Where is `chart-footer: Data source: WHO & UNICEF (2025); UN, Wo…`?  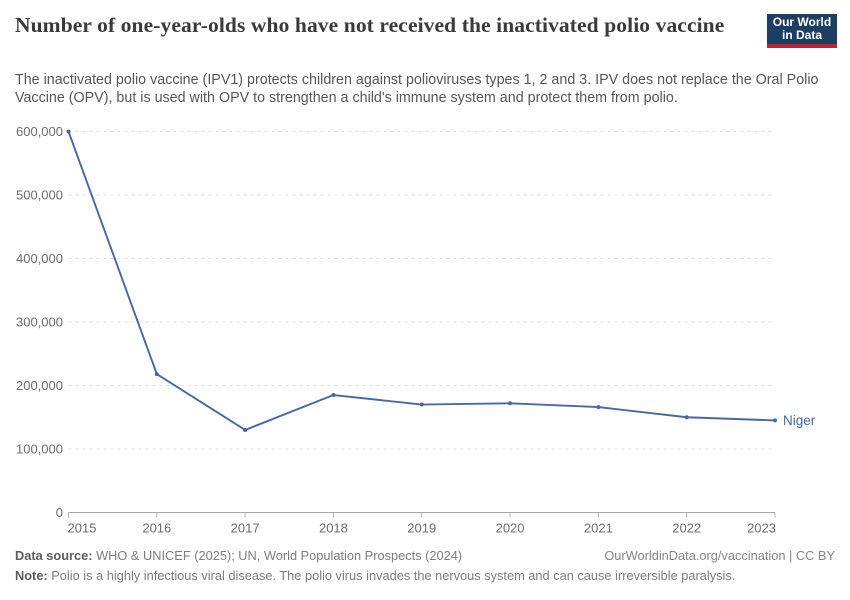
chart-footer: Data source: WHO & UNICEF (2025); UN, Wo… is located at coordinates (425, 566).